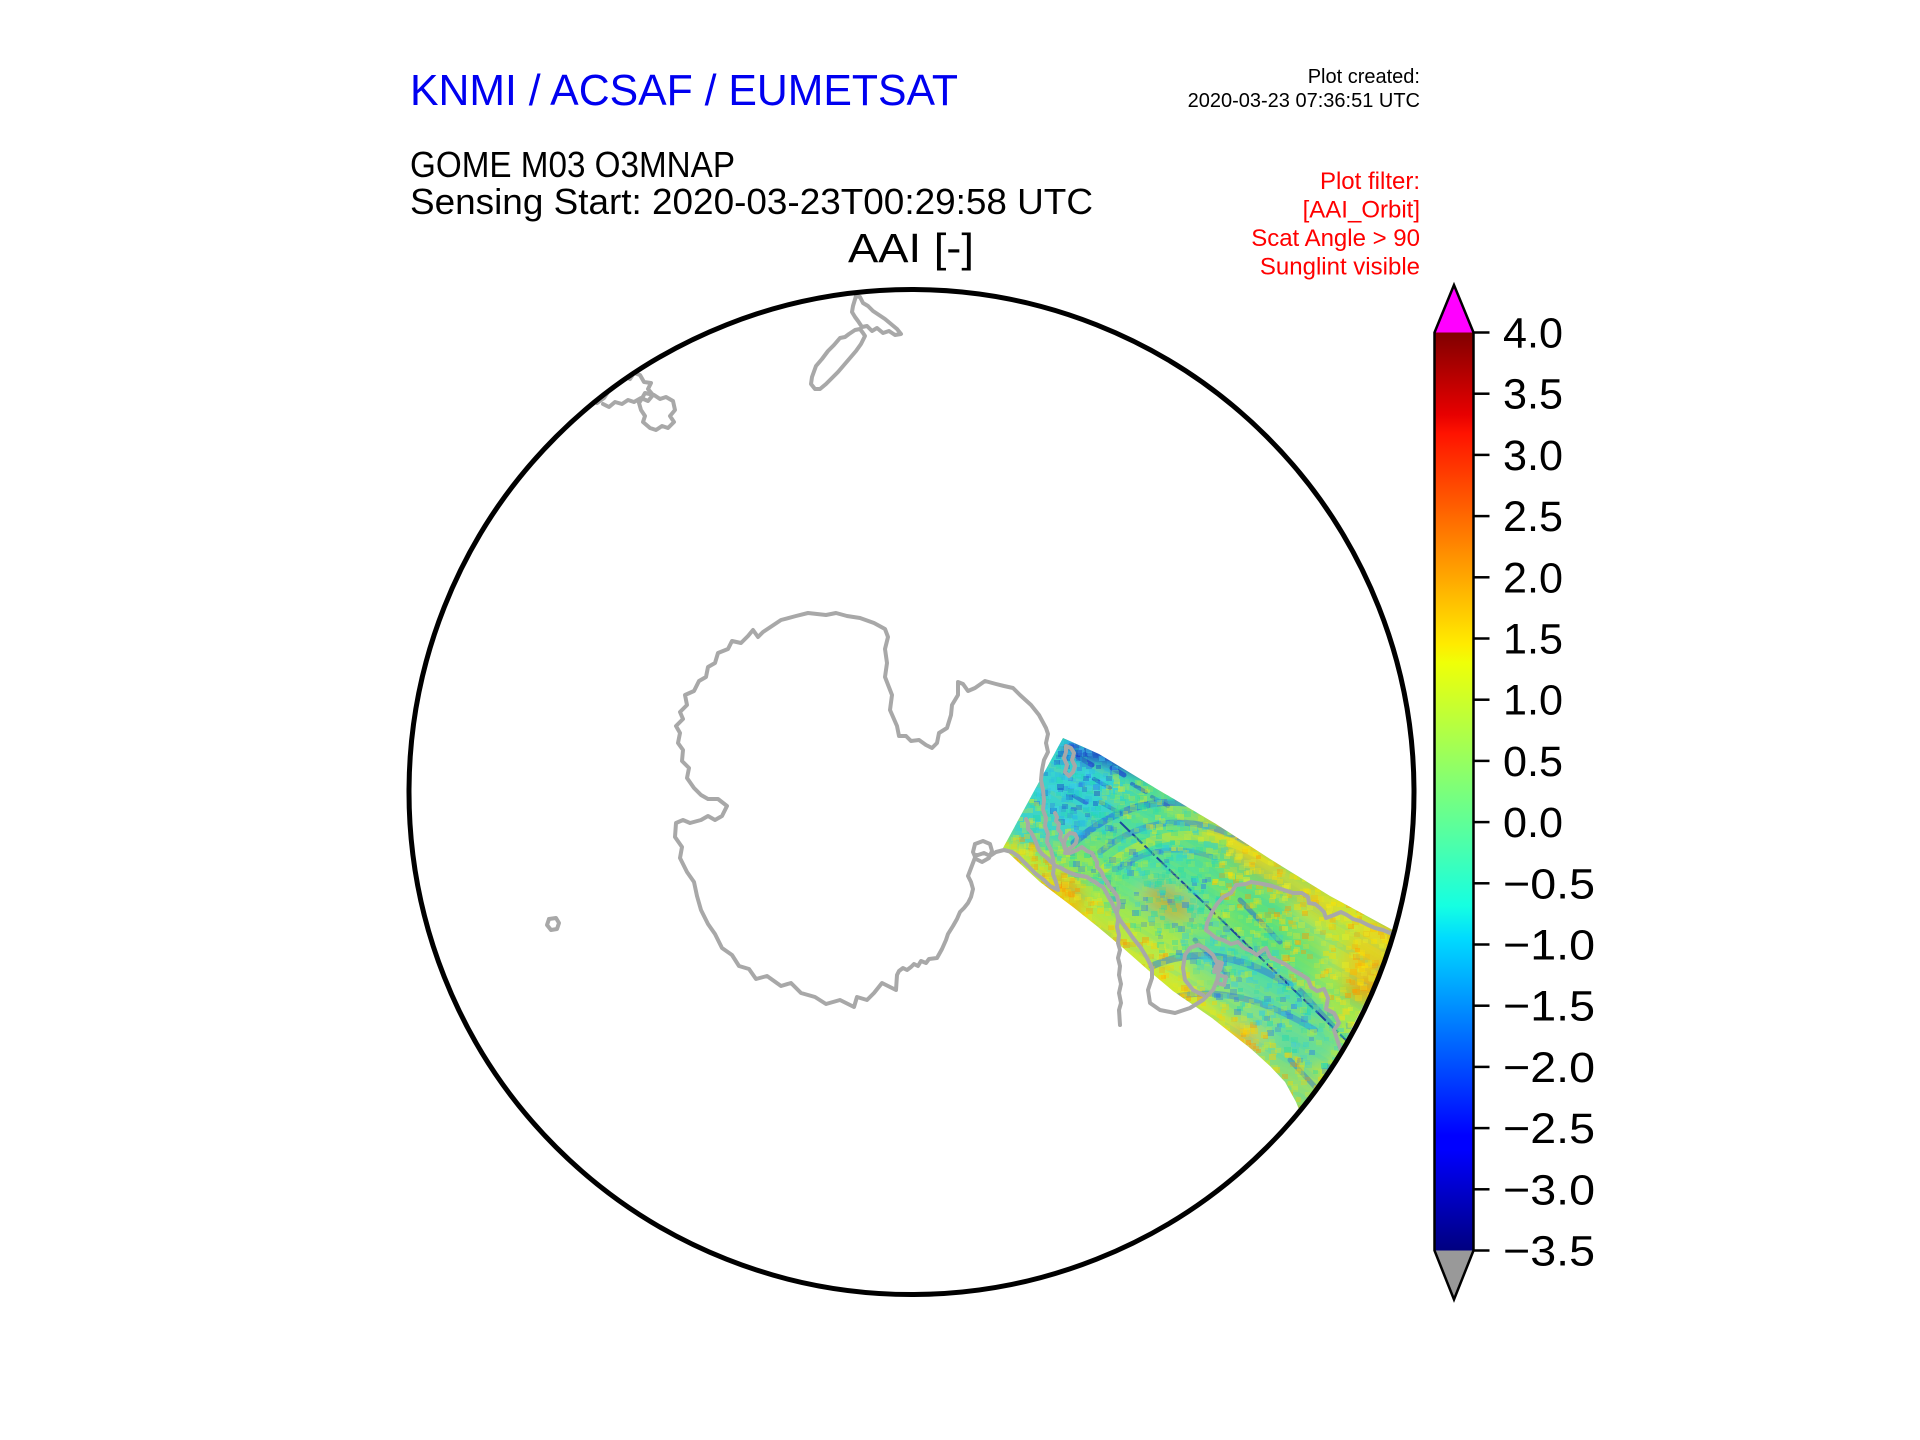 Image resolution: width=1920 pixels, height=1440 pixels. I want to click on svg-text: 4.0, so click(1533, 334).